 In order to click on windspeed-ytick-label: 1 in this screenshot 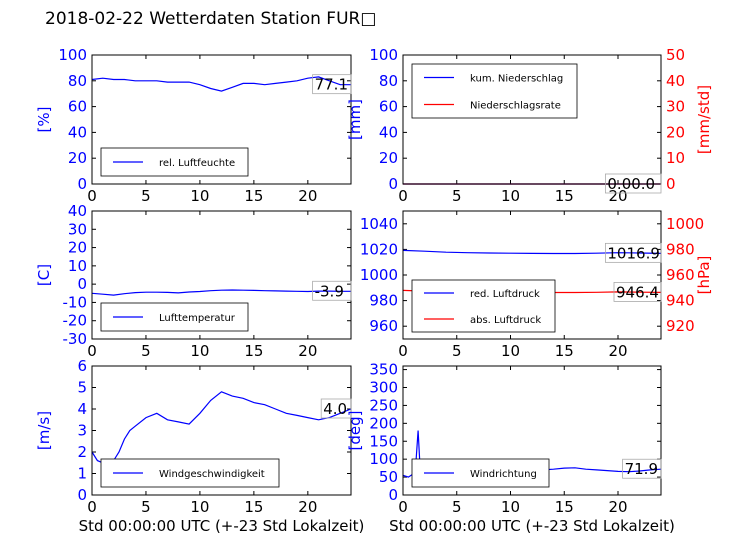, I will do `click(82, 474)`.